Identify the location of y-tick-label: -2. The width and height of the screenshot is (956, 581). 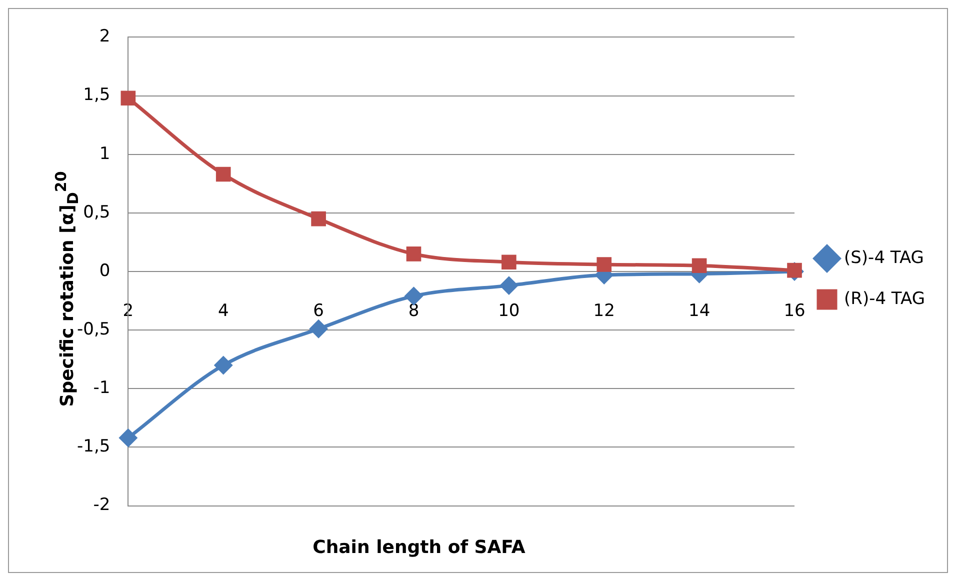
(101, 505).